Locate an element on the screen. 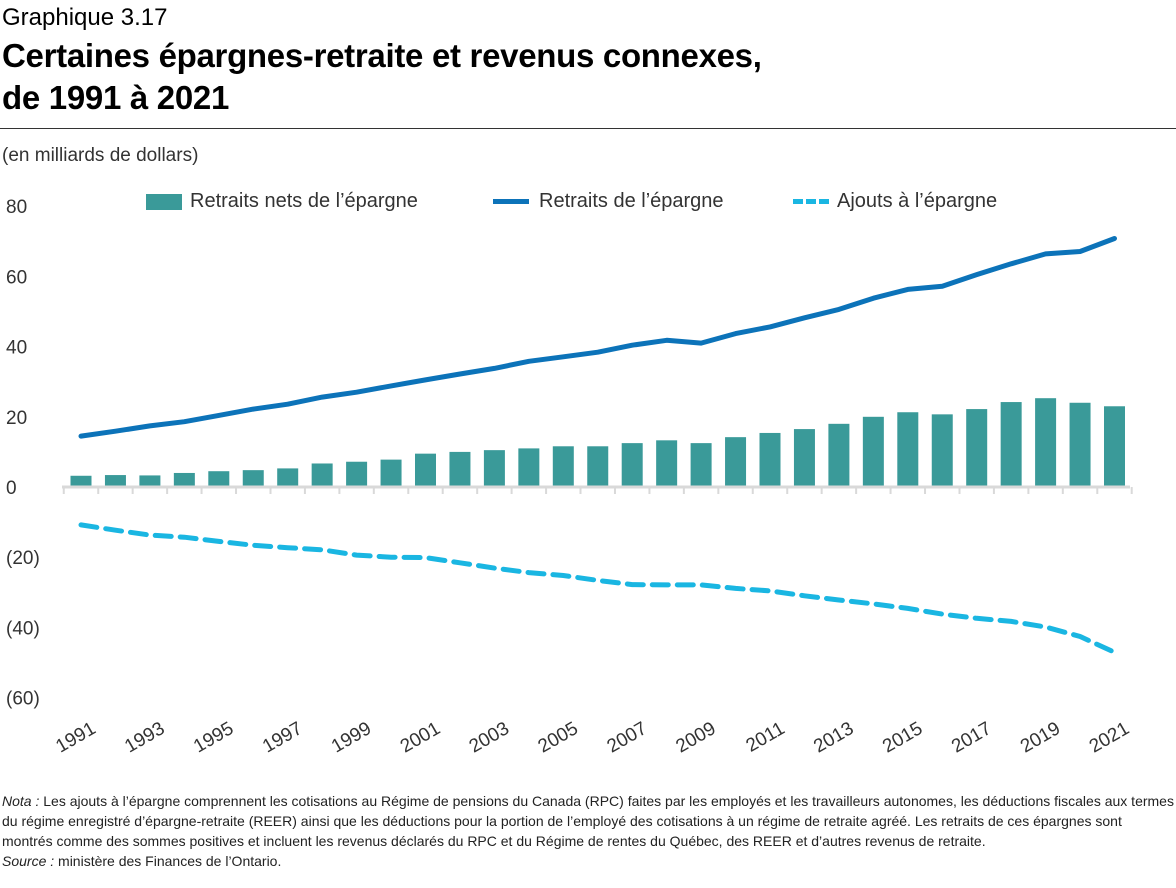  x-tick-label: 1991 is located at coordinates (75, 737).